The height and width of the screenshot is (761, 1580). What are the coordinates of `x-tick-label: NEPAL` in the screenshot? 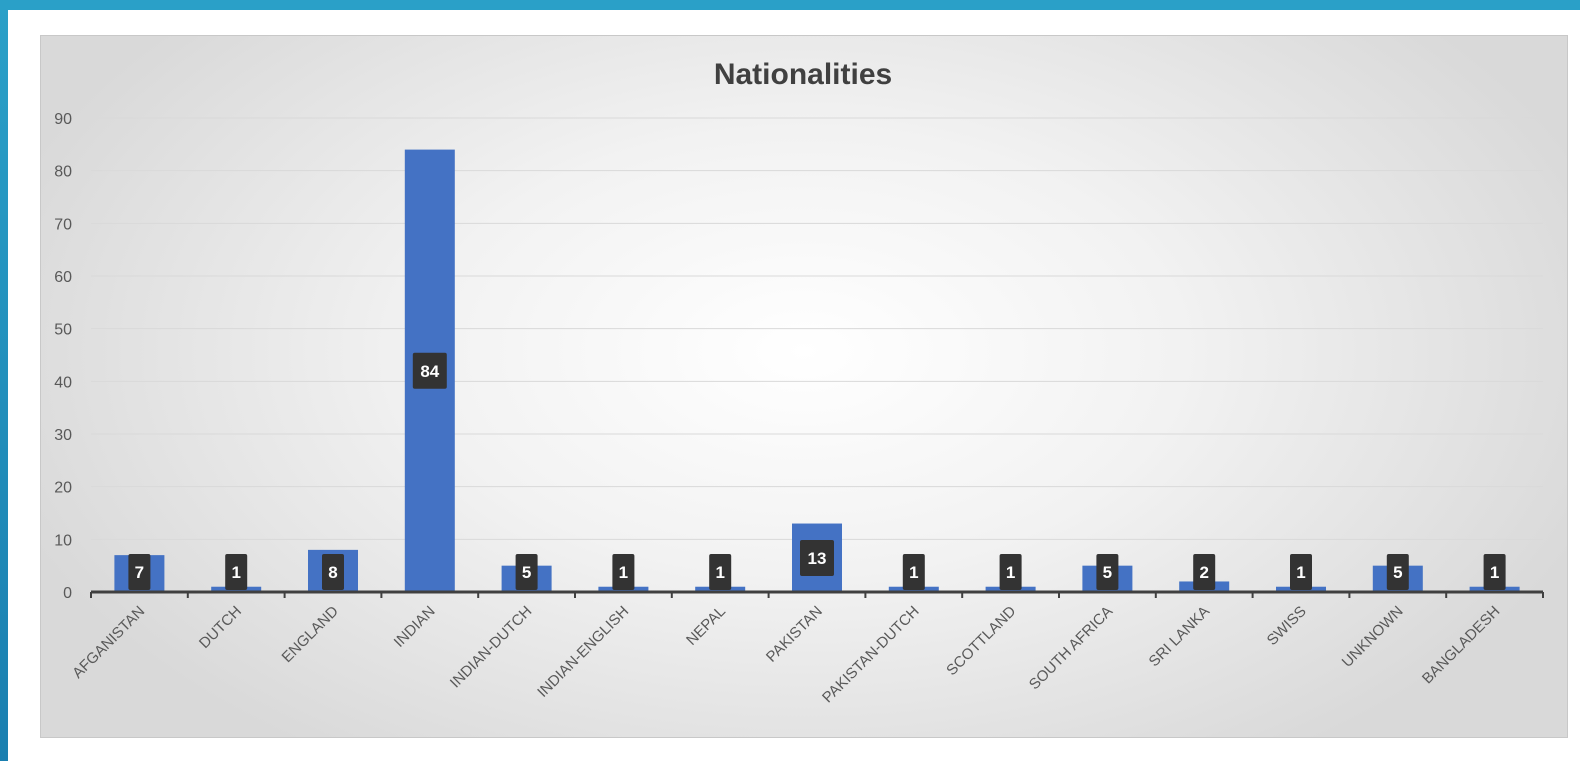 It's located at (706, 626).